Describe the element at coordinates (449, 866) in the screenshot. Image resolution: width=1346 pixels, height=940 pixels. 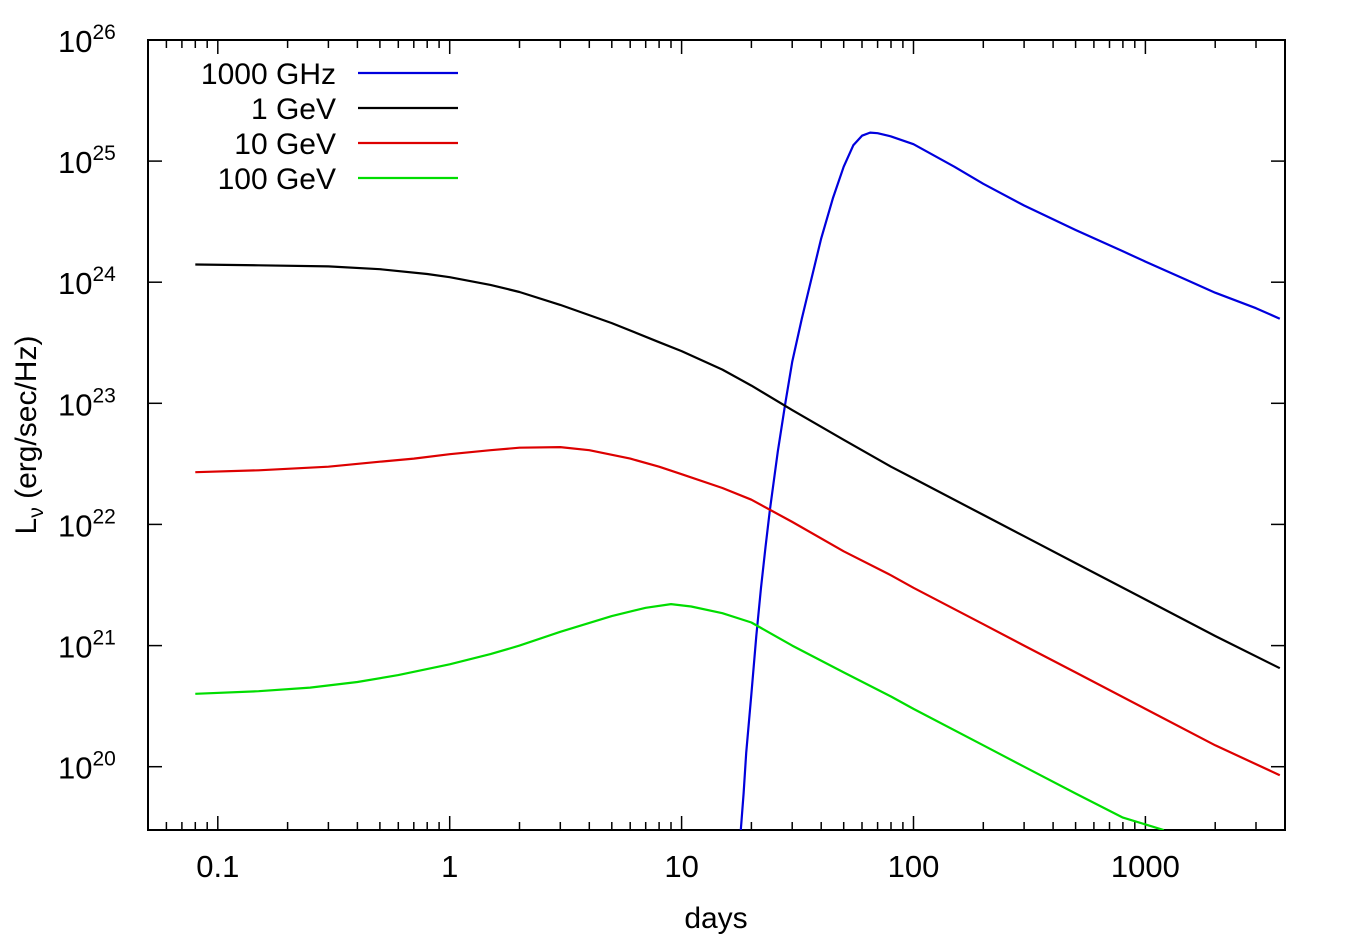
I see `x-tick-label: 1` at that location.